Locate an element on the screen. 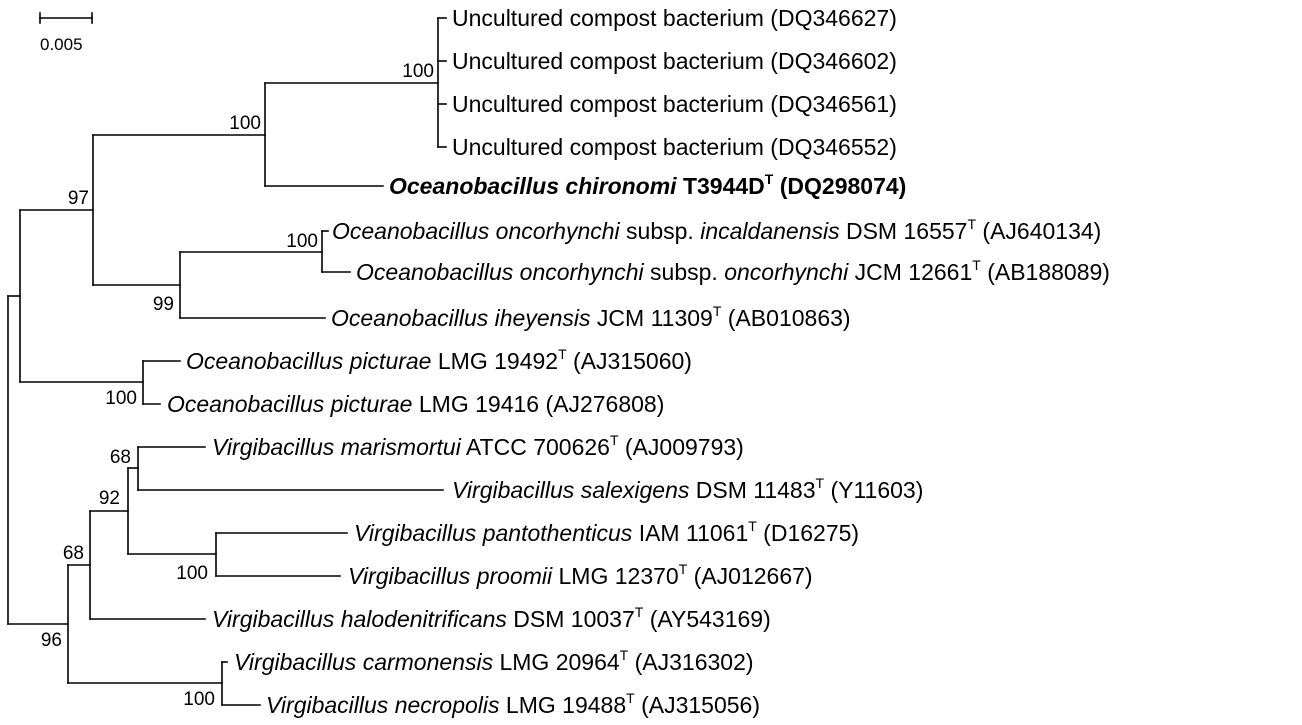 This screenshot has width=1302, height=725. taxon-label: Uncultured compost bacterium (DQ346561) is located at coordinates (674, 104).